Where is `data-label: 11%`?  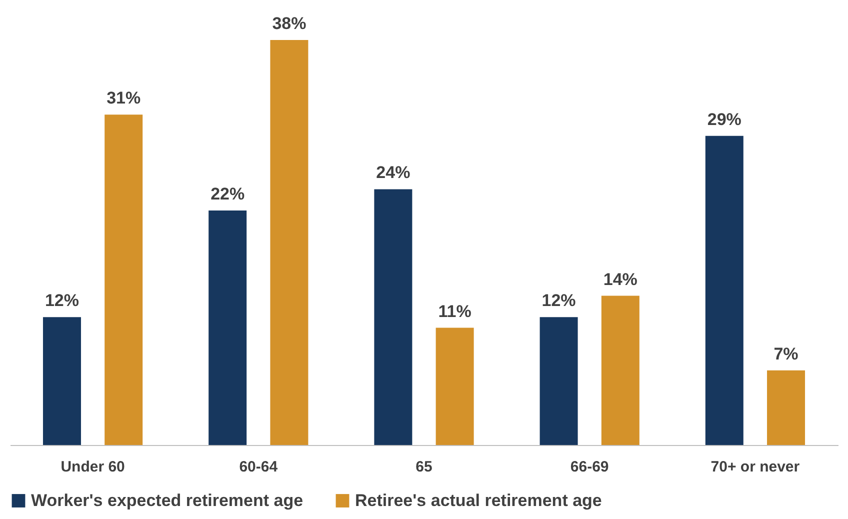
data-label: 11% is located at coordinates (455, 311).